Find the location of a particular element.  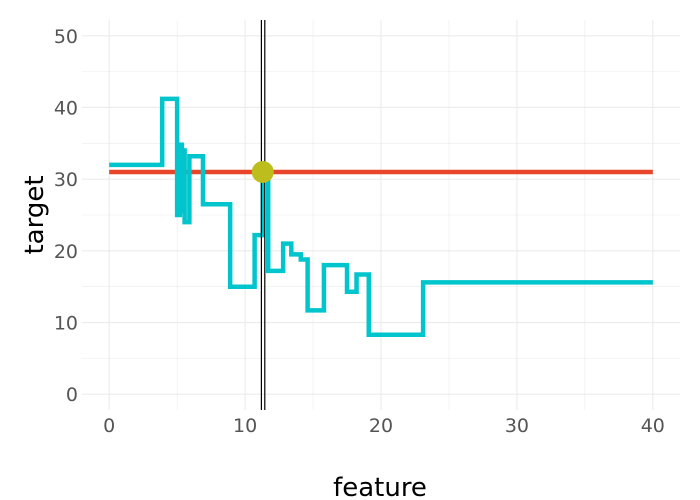

highlight-point is located at coordinates (262, 171).